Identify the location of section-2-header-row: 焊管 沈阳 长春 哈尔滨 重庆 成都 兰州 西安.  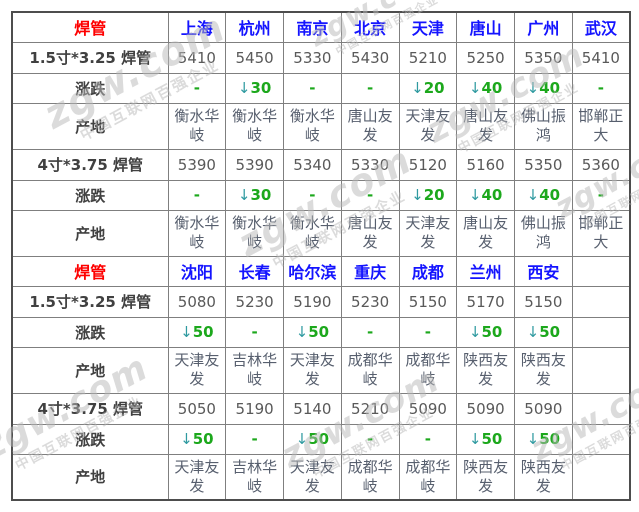
(321, 271).